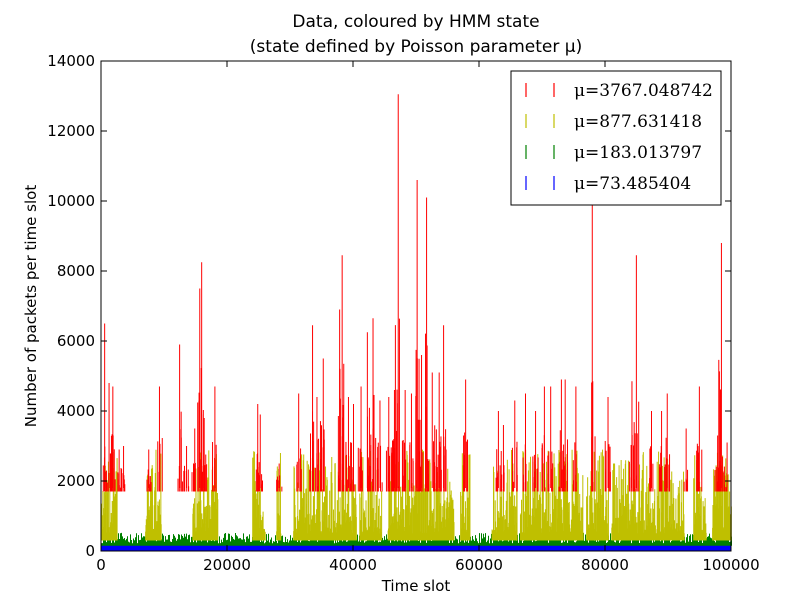 This screenshot has height=612, width=812. I want to click on y-tick-label: 2000, so click(76, 481).